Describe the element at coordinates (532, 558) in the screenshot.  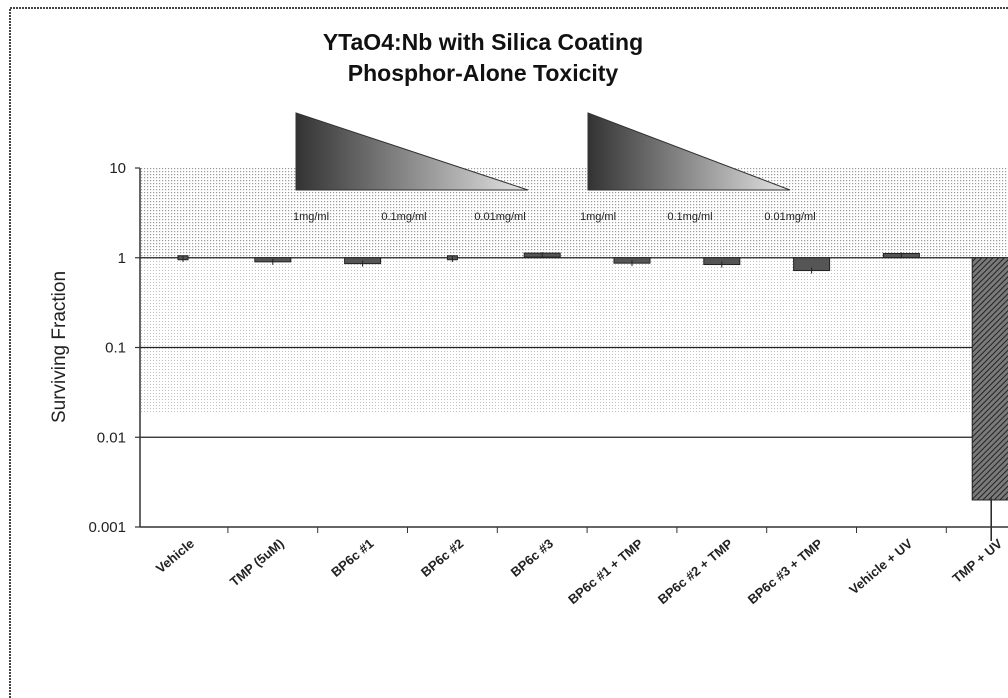
I see `x-tick-label: BP6c #3` at that location.